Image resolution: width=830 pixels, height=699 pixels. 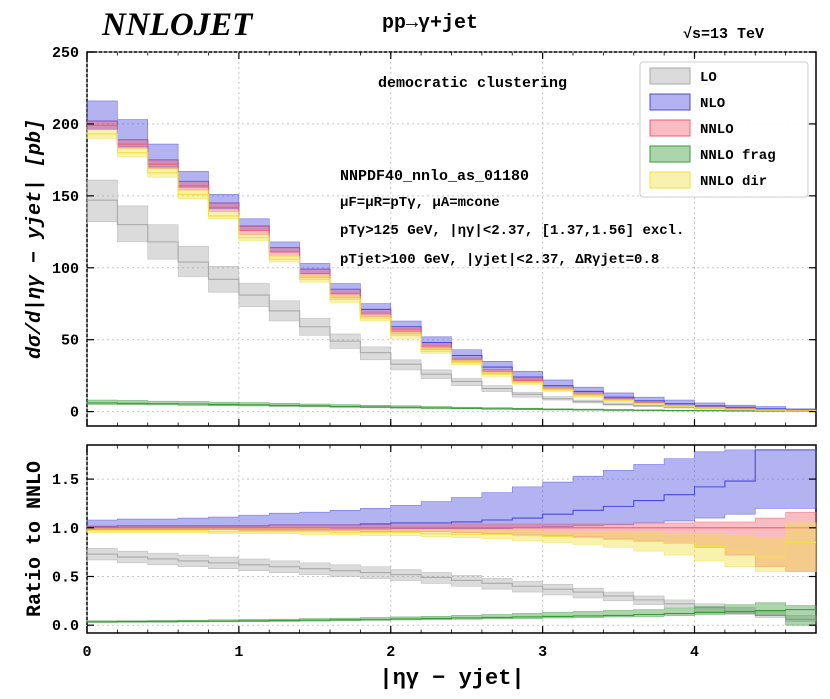 I want to click on scales-annotation: μF=μR=pTγ, μA=mcone, so click(x=420, y=203).